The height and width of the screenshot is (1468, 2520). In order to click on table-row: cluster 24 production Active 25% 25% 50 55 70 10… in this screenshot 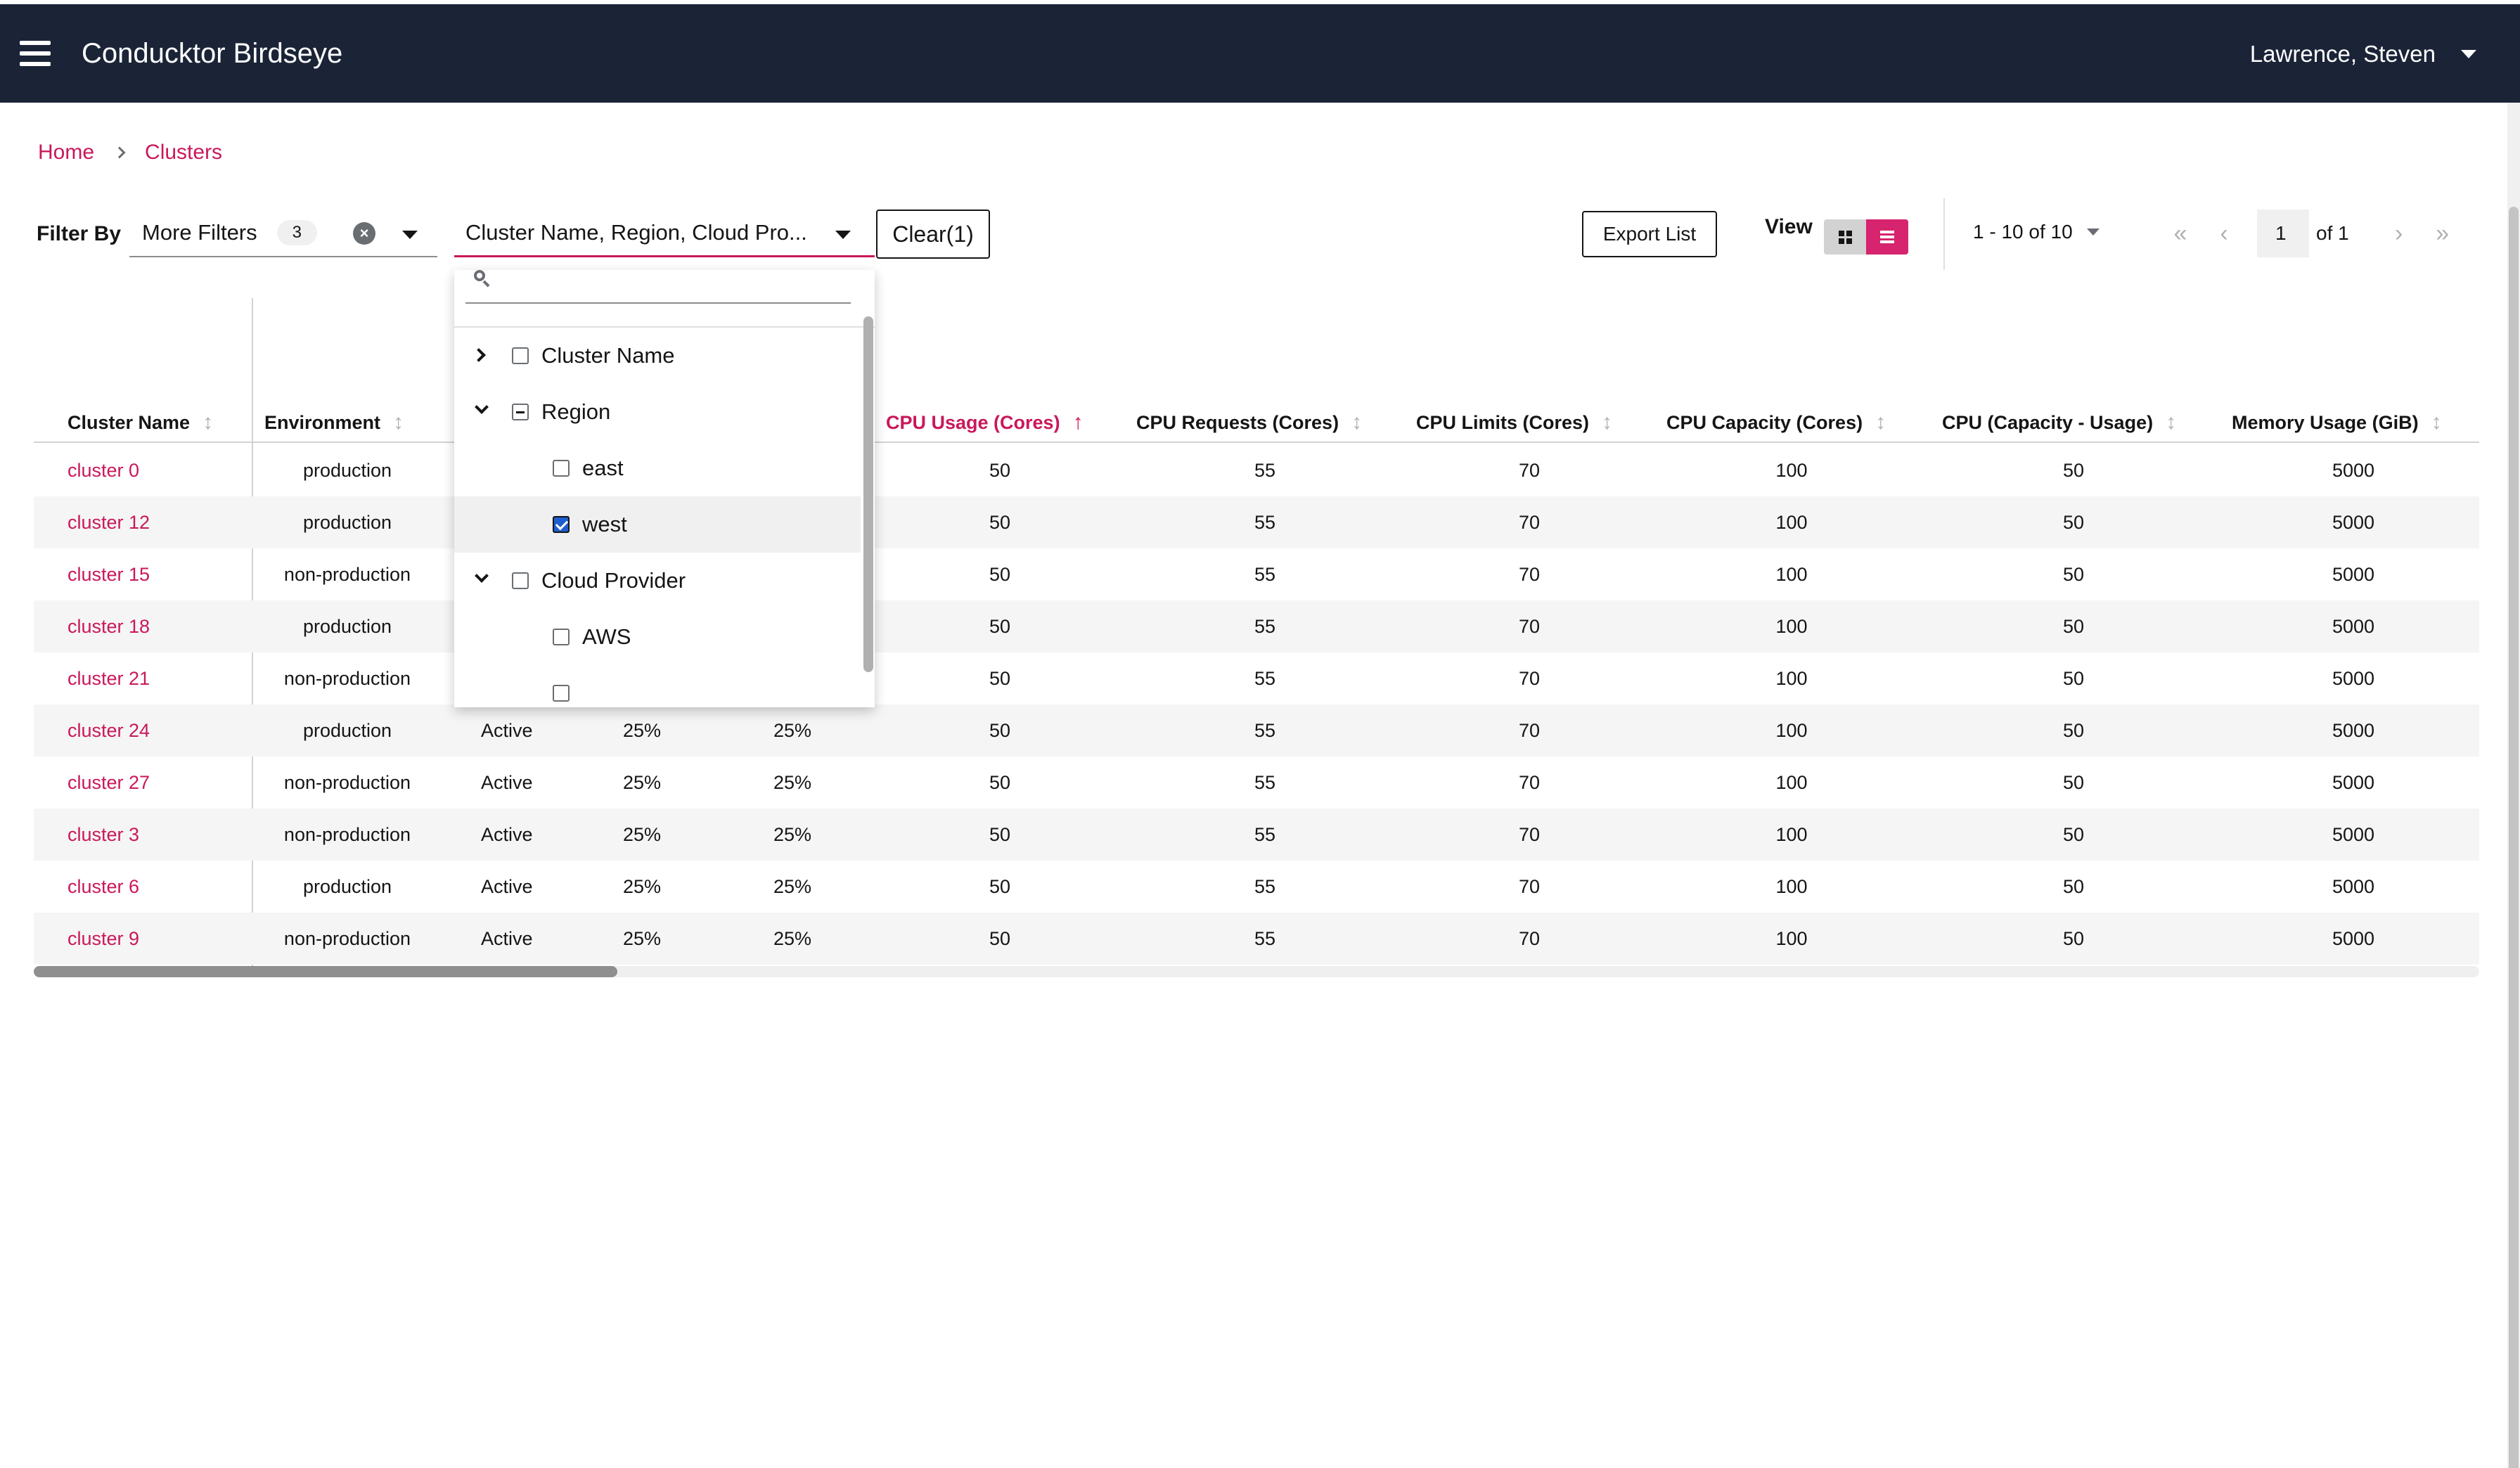, I will do `click(1256, 730)`.